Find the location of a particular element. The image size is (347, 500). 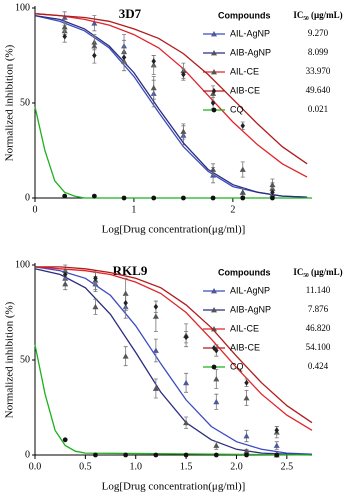

y-axis-label: Normalized inhibition (%) is located at coordinates (10, 359).